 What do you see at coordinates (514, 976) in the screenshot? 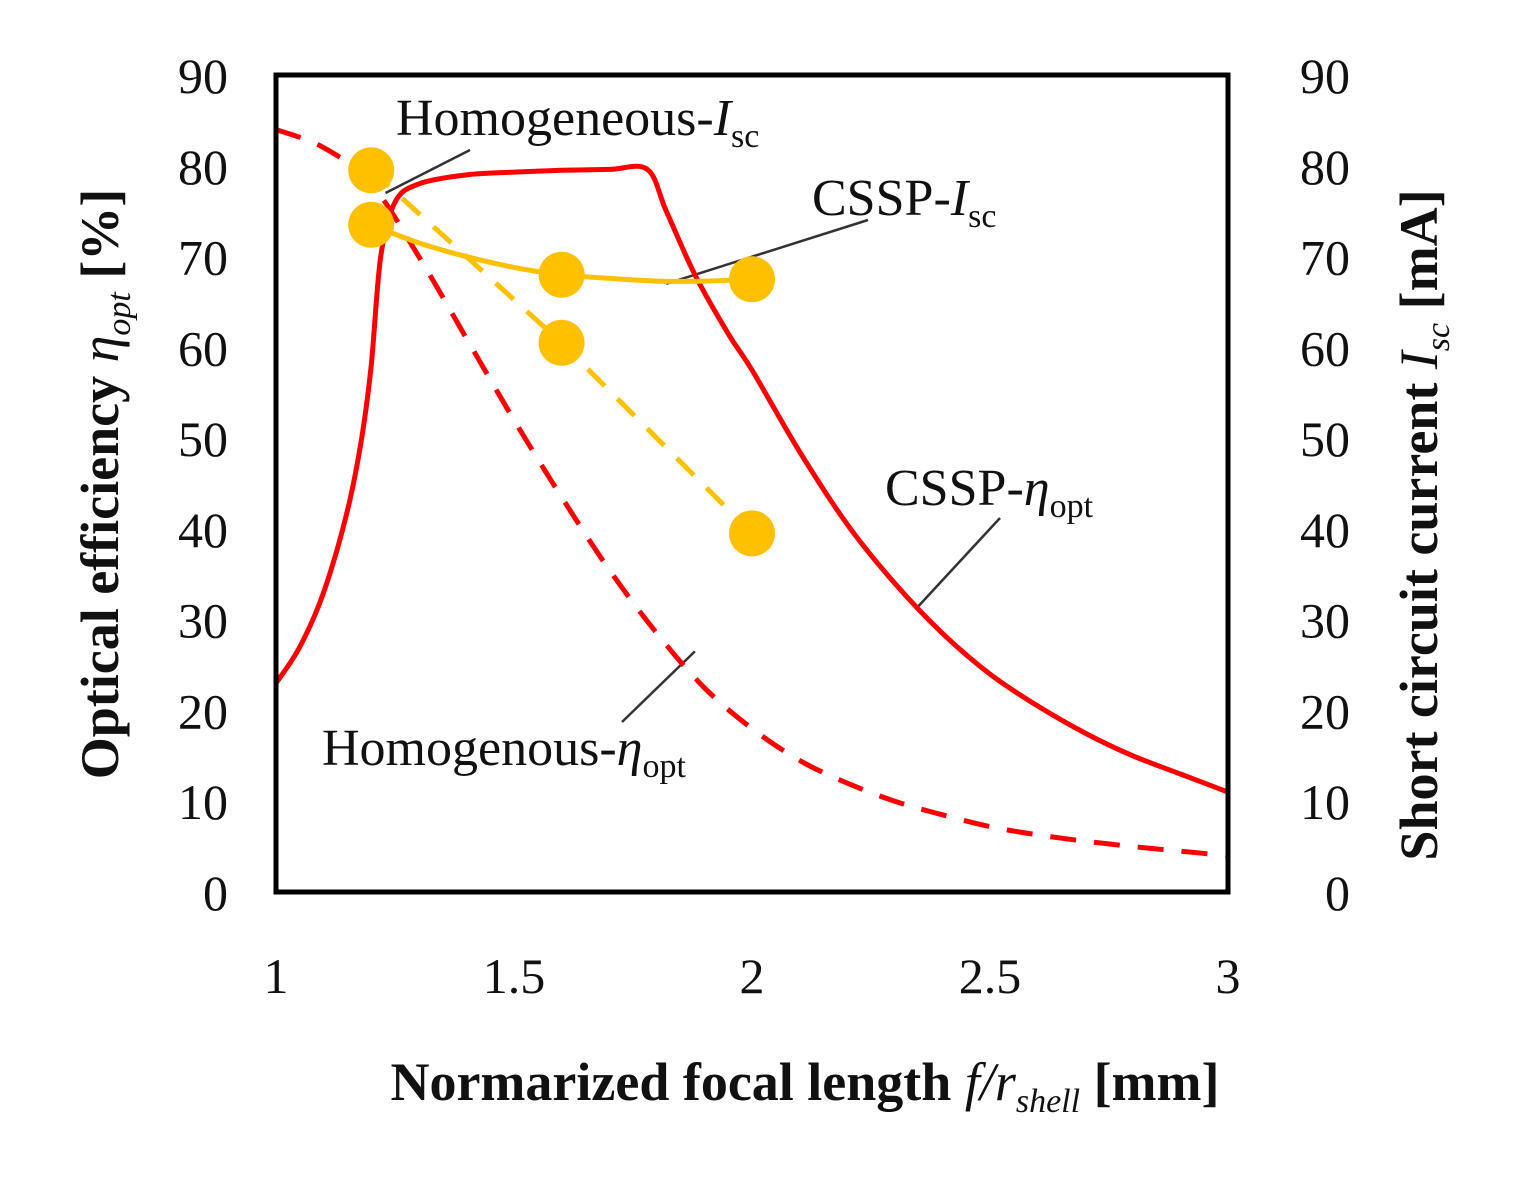
I see `x-tick-label: 1.5` at bounding box center [514, 976].